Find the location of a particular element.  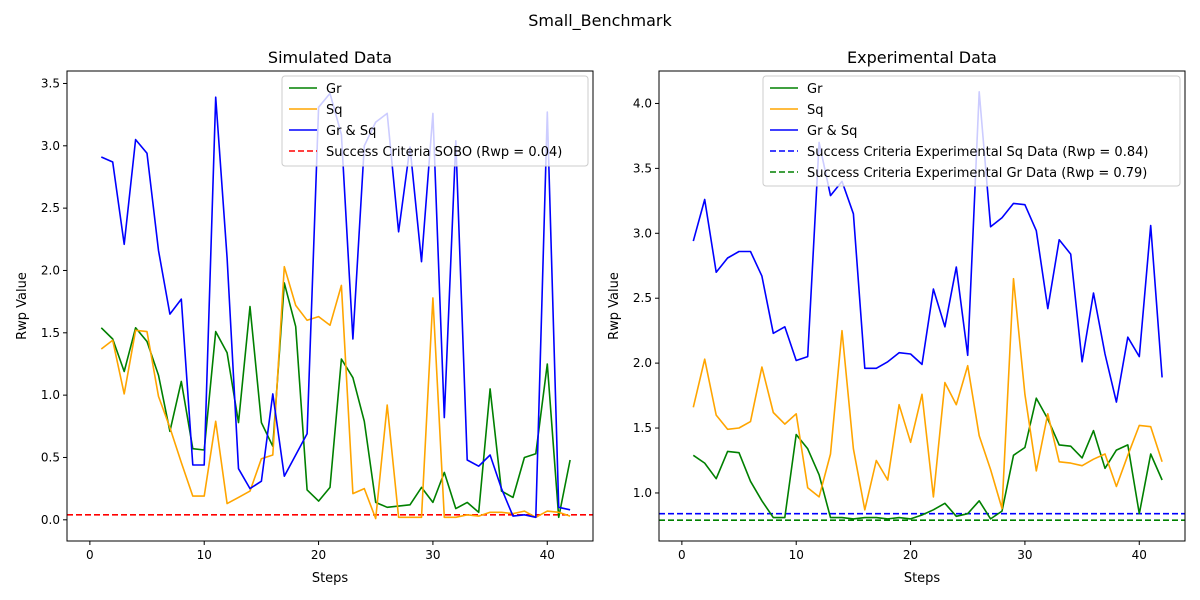

series-line-gr is located at coordinates (927, 458).